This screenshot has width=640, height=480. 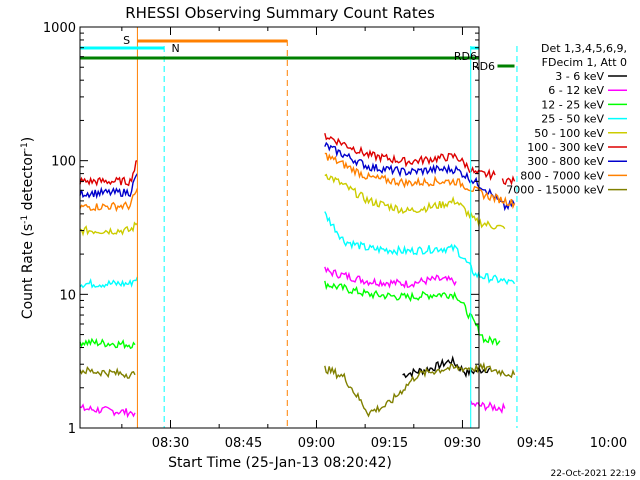 I want to click on legend-label: 7000 - 15000 keV, so click(x=555, y=190).